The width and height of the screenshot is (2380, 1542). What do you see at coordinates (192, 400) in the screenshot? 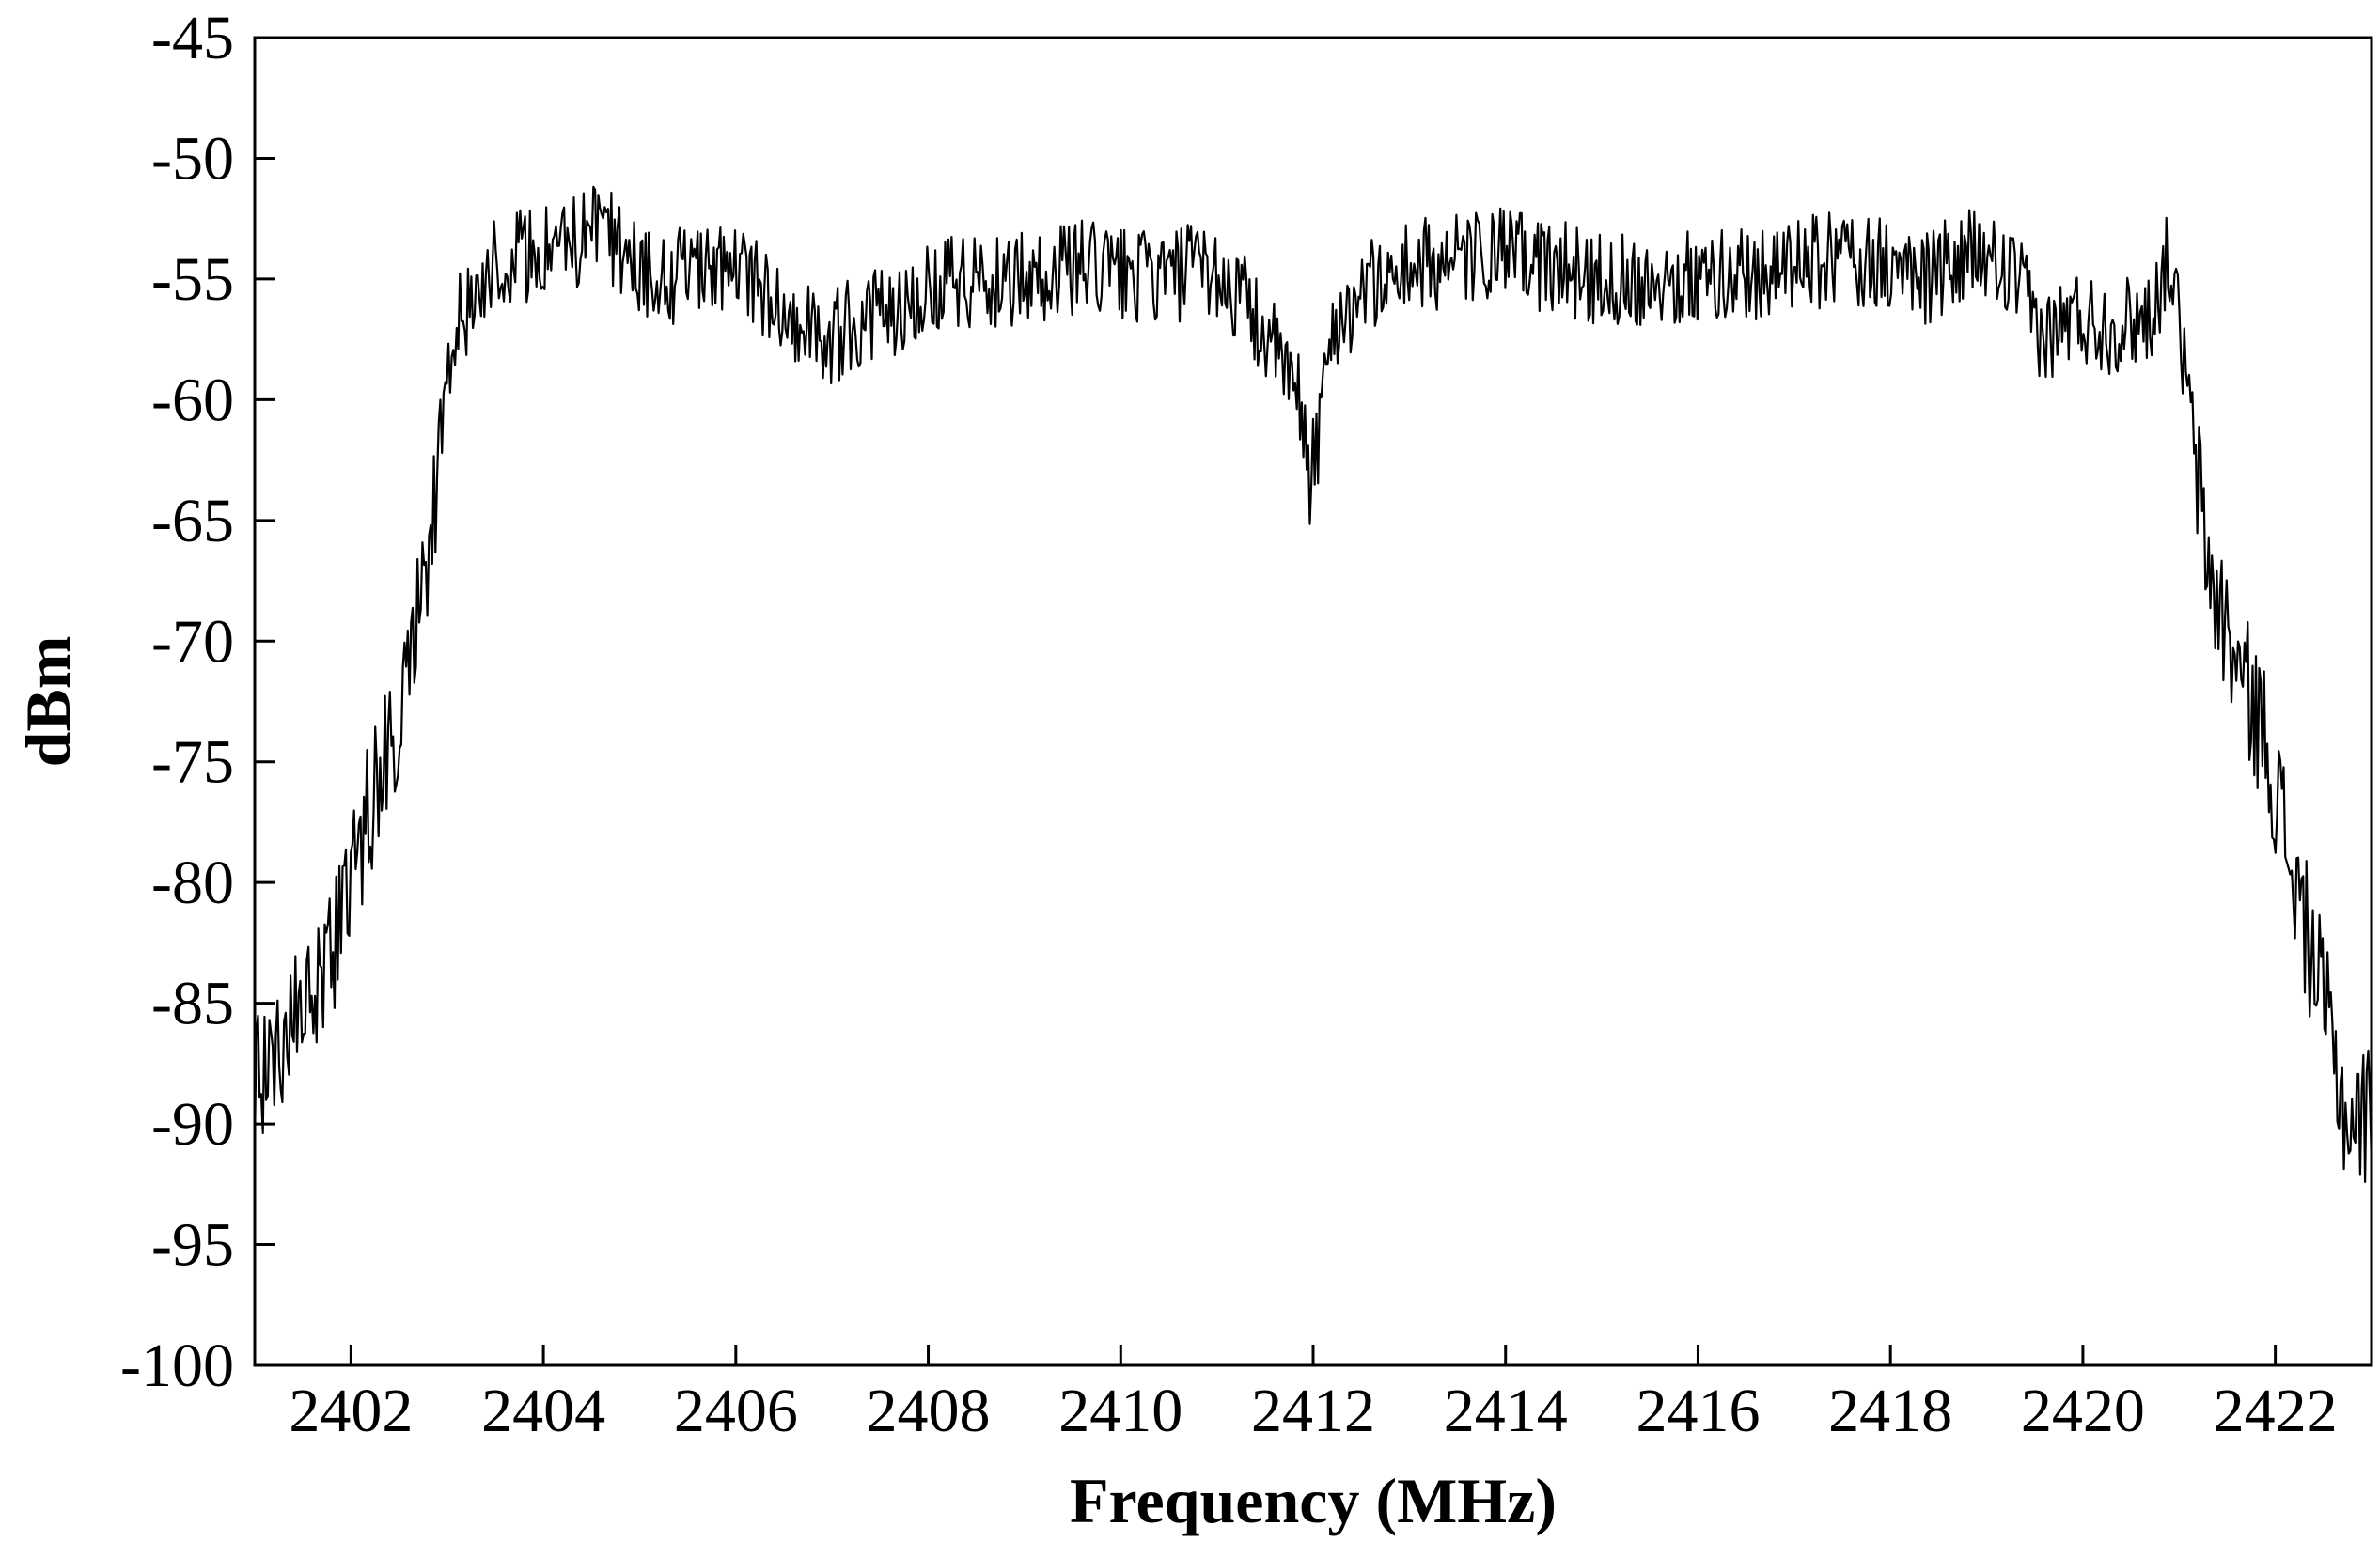
I see `y-tick-label: -60` at bounding box center [192, 400].